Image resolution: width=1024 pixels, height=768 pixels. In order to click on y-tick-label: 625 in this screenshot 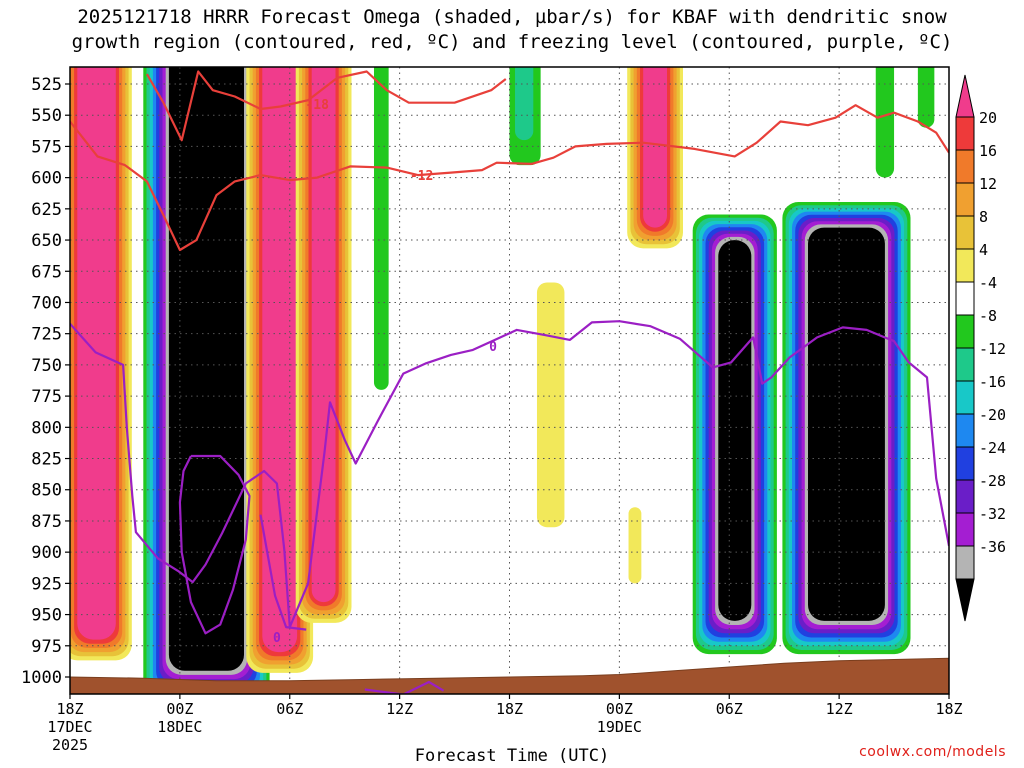, I will do `click(46, 210)`.